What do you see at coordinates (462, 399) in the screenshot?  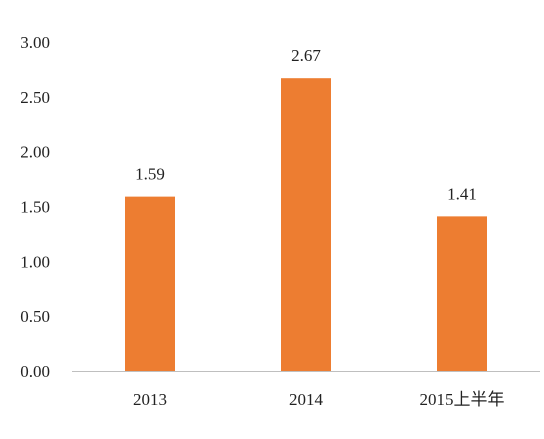 I see `category-label: 2015上半年` at bounding box center [462, 399].